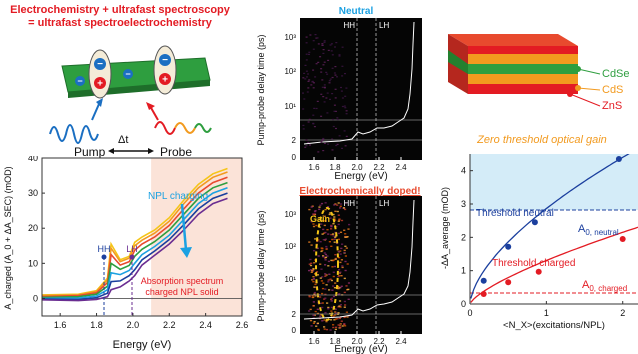 The image size is (638, 354). What do you see at coordinates (178, 196) in the screenshot?
I see `charging-annotation: NPL charging` at bounding box center [178, 196].